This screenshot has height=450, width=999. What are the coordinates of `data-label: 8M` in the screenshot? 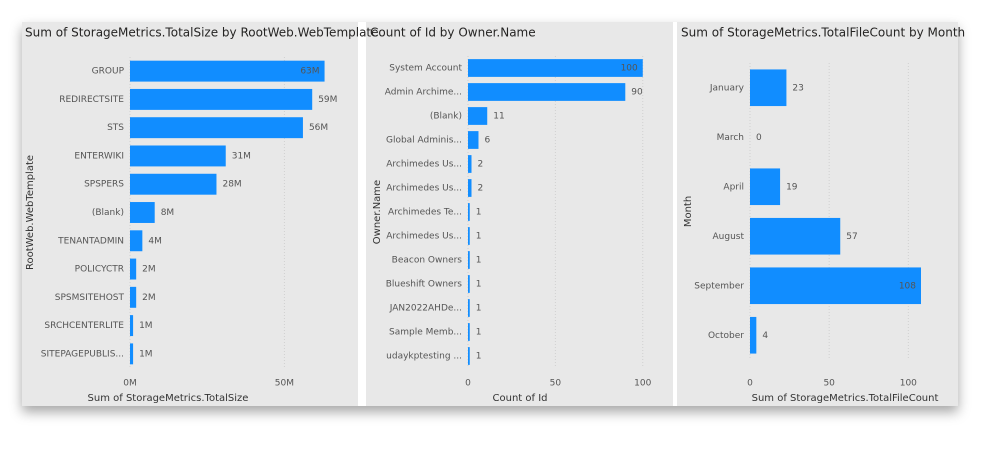 It's located at (168, 213).